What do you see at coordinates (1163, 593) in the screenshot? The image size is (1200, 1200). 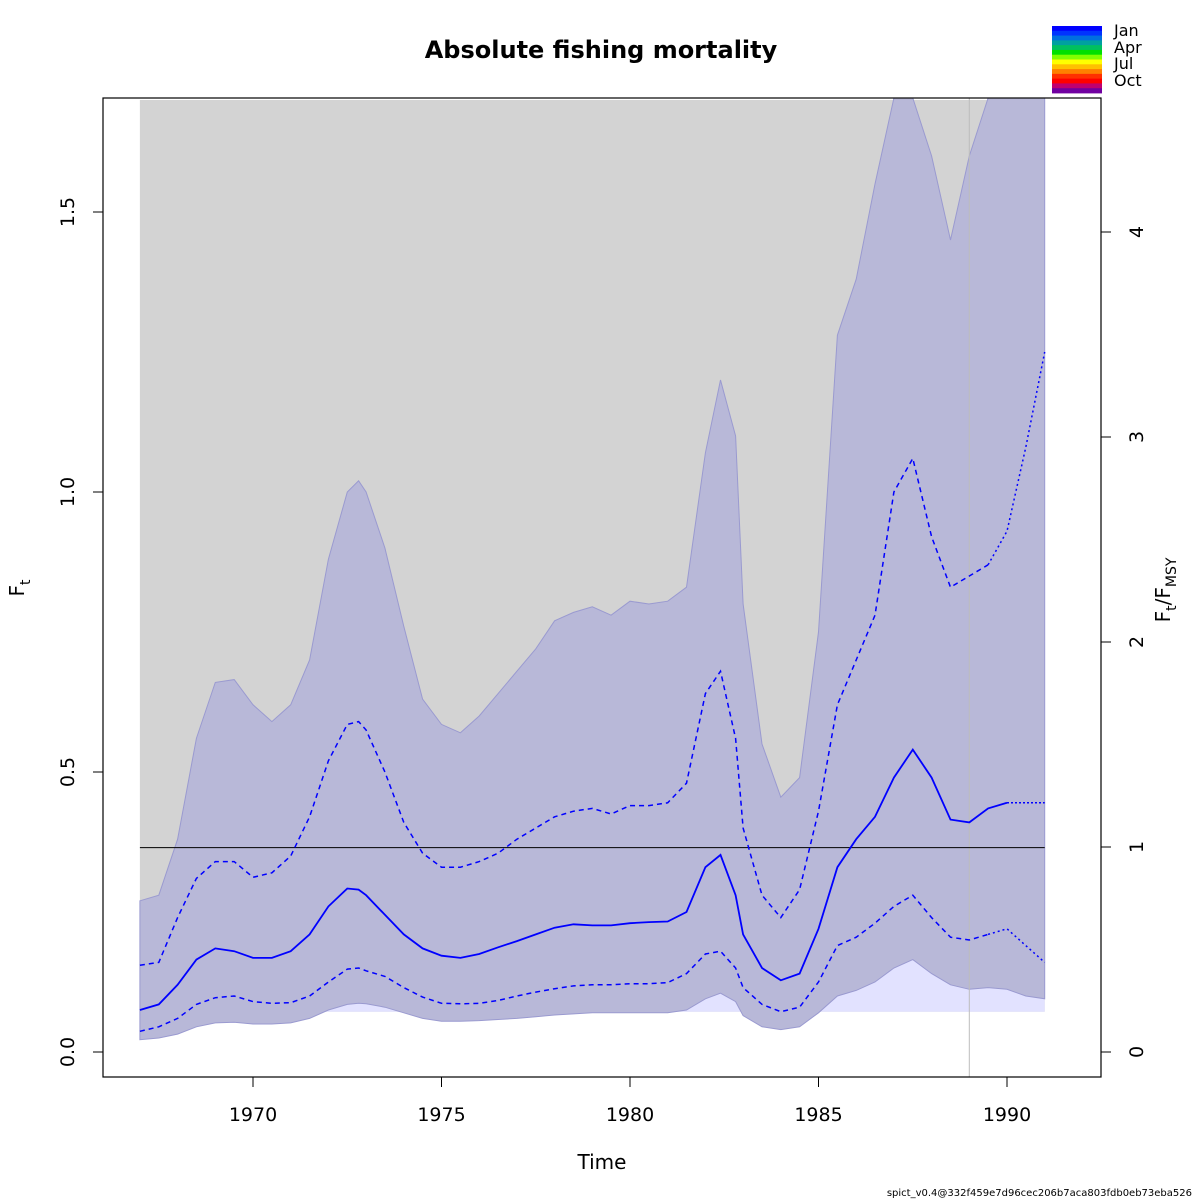 I see `y-right-label-f2: F` at bounding box center [1163, 593].